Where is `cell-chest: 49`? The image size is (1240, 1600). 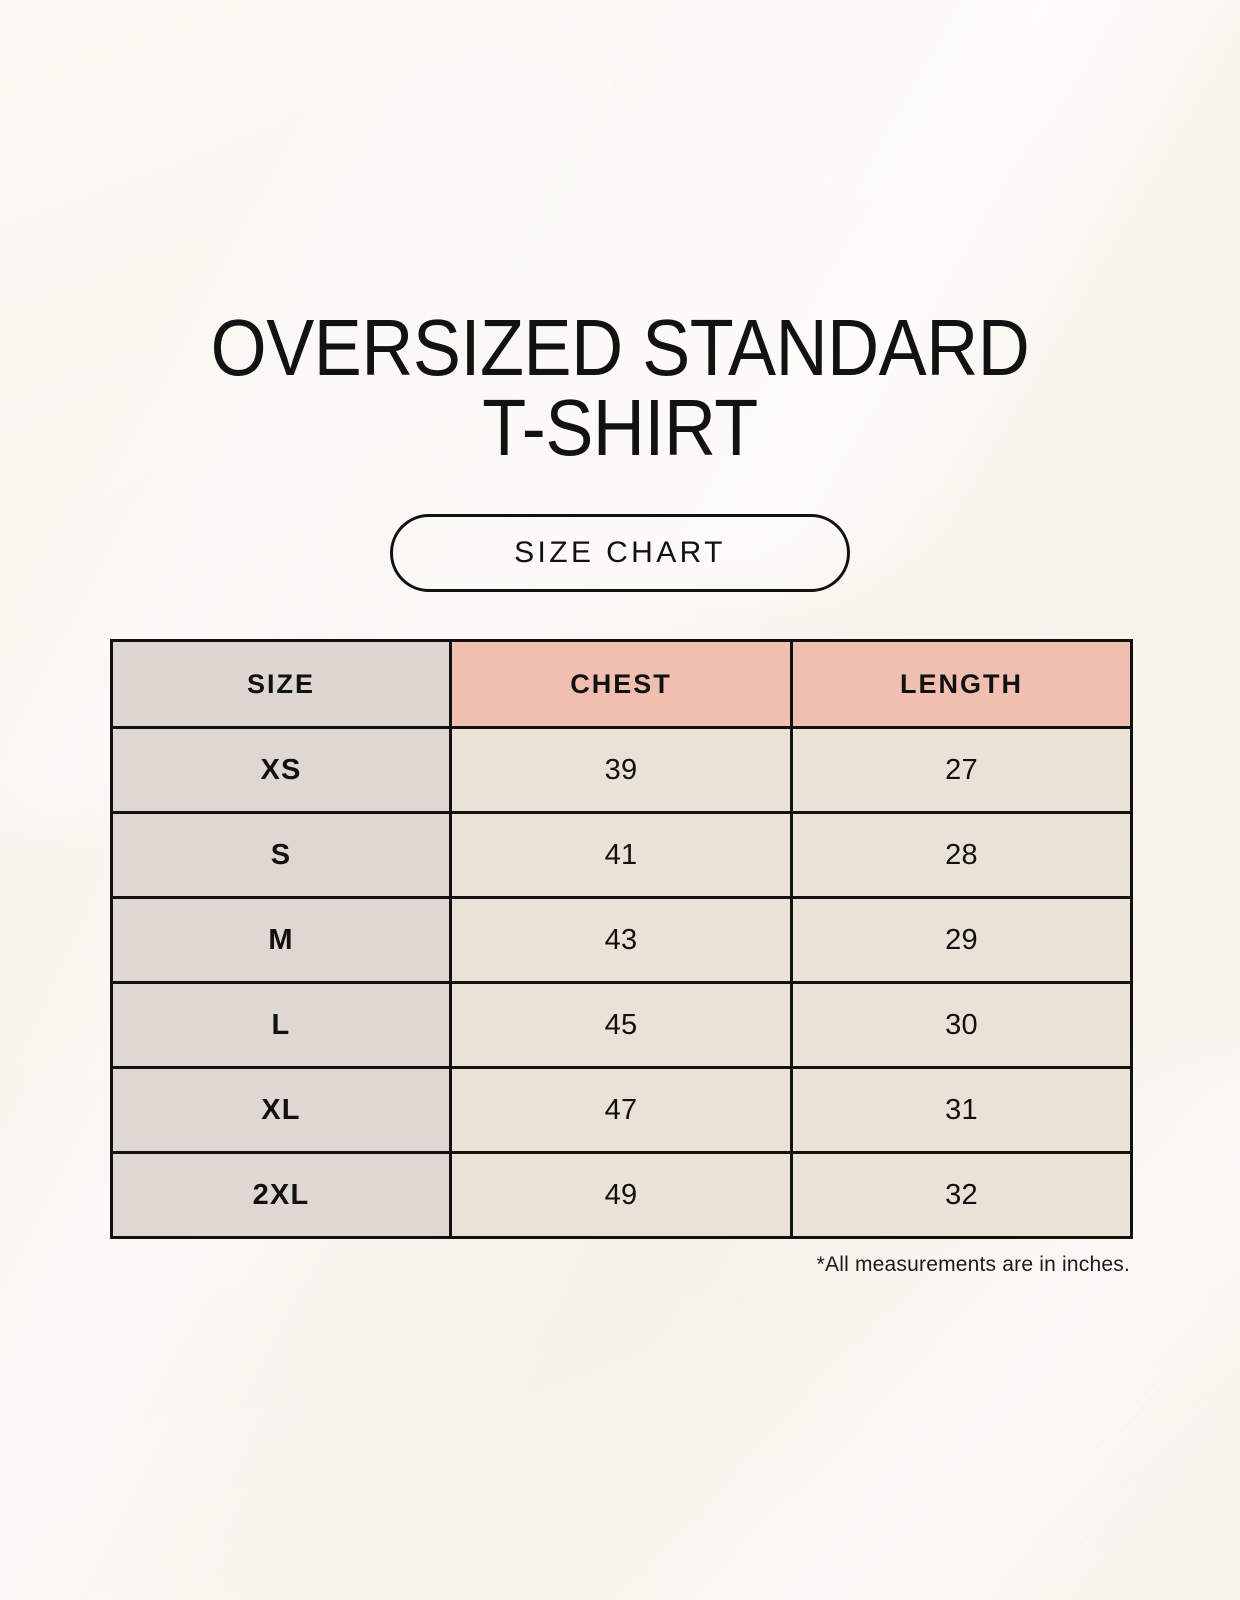 cell-chest: 49 is located at coordinates (621, 1195).